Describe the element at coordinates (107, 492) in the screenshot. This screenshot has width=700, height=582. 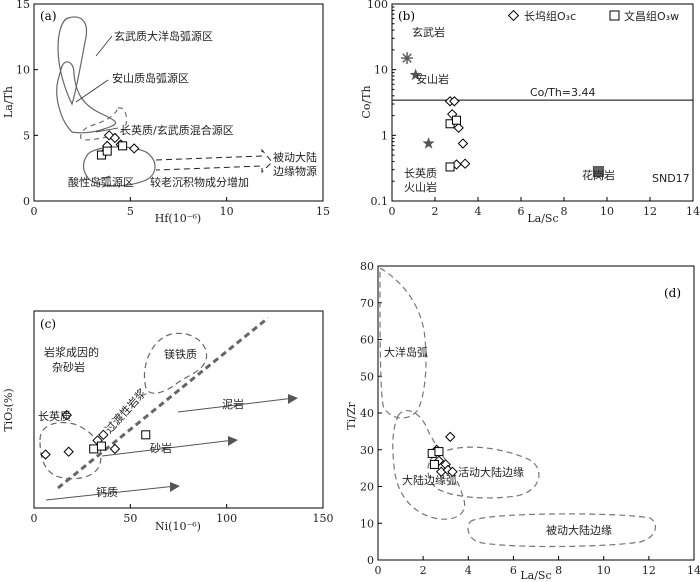
I see `annotation: 钙质` at that location.